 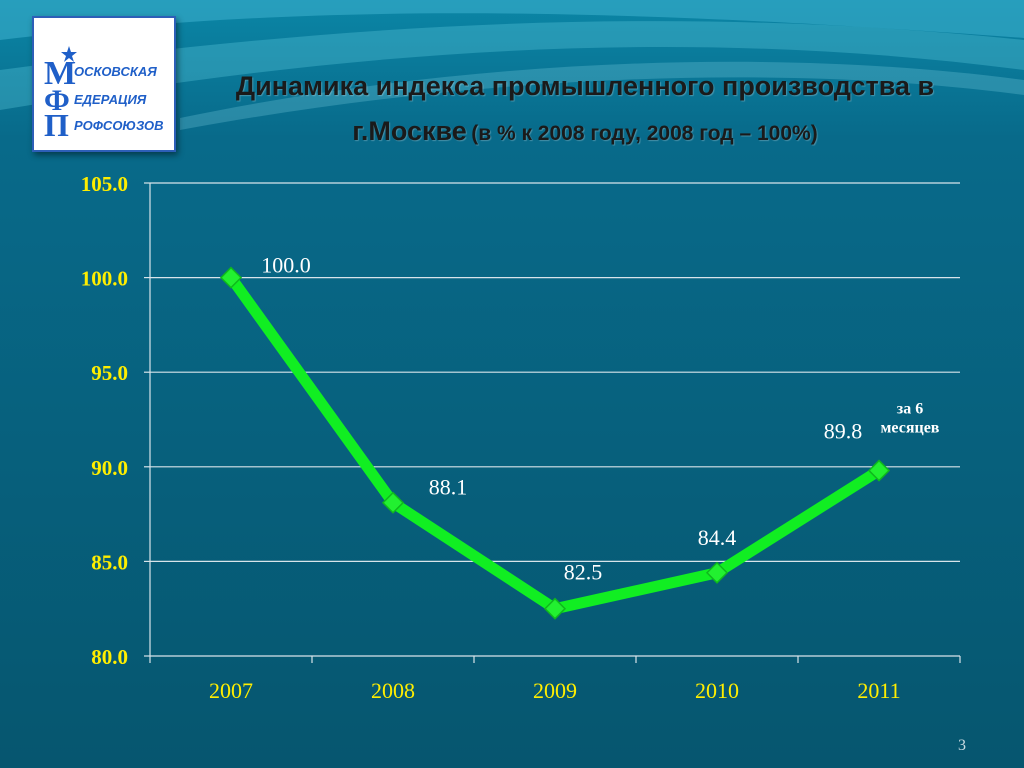 What do you see at coordinates (104, 184) in the screenshot?
I see `y-tick-label: 105.0` at bounding box center [104, 184].